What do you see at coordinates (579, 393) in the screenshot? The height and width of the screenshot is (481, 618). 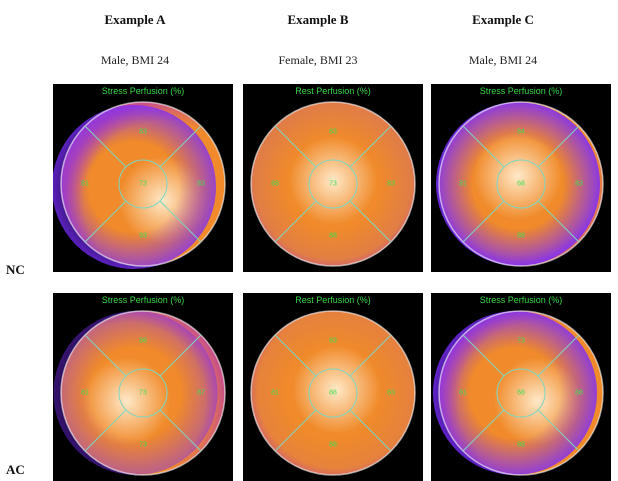 I see `segment-label-right: 88` at bounding box center [579, 393].